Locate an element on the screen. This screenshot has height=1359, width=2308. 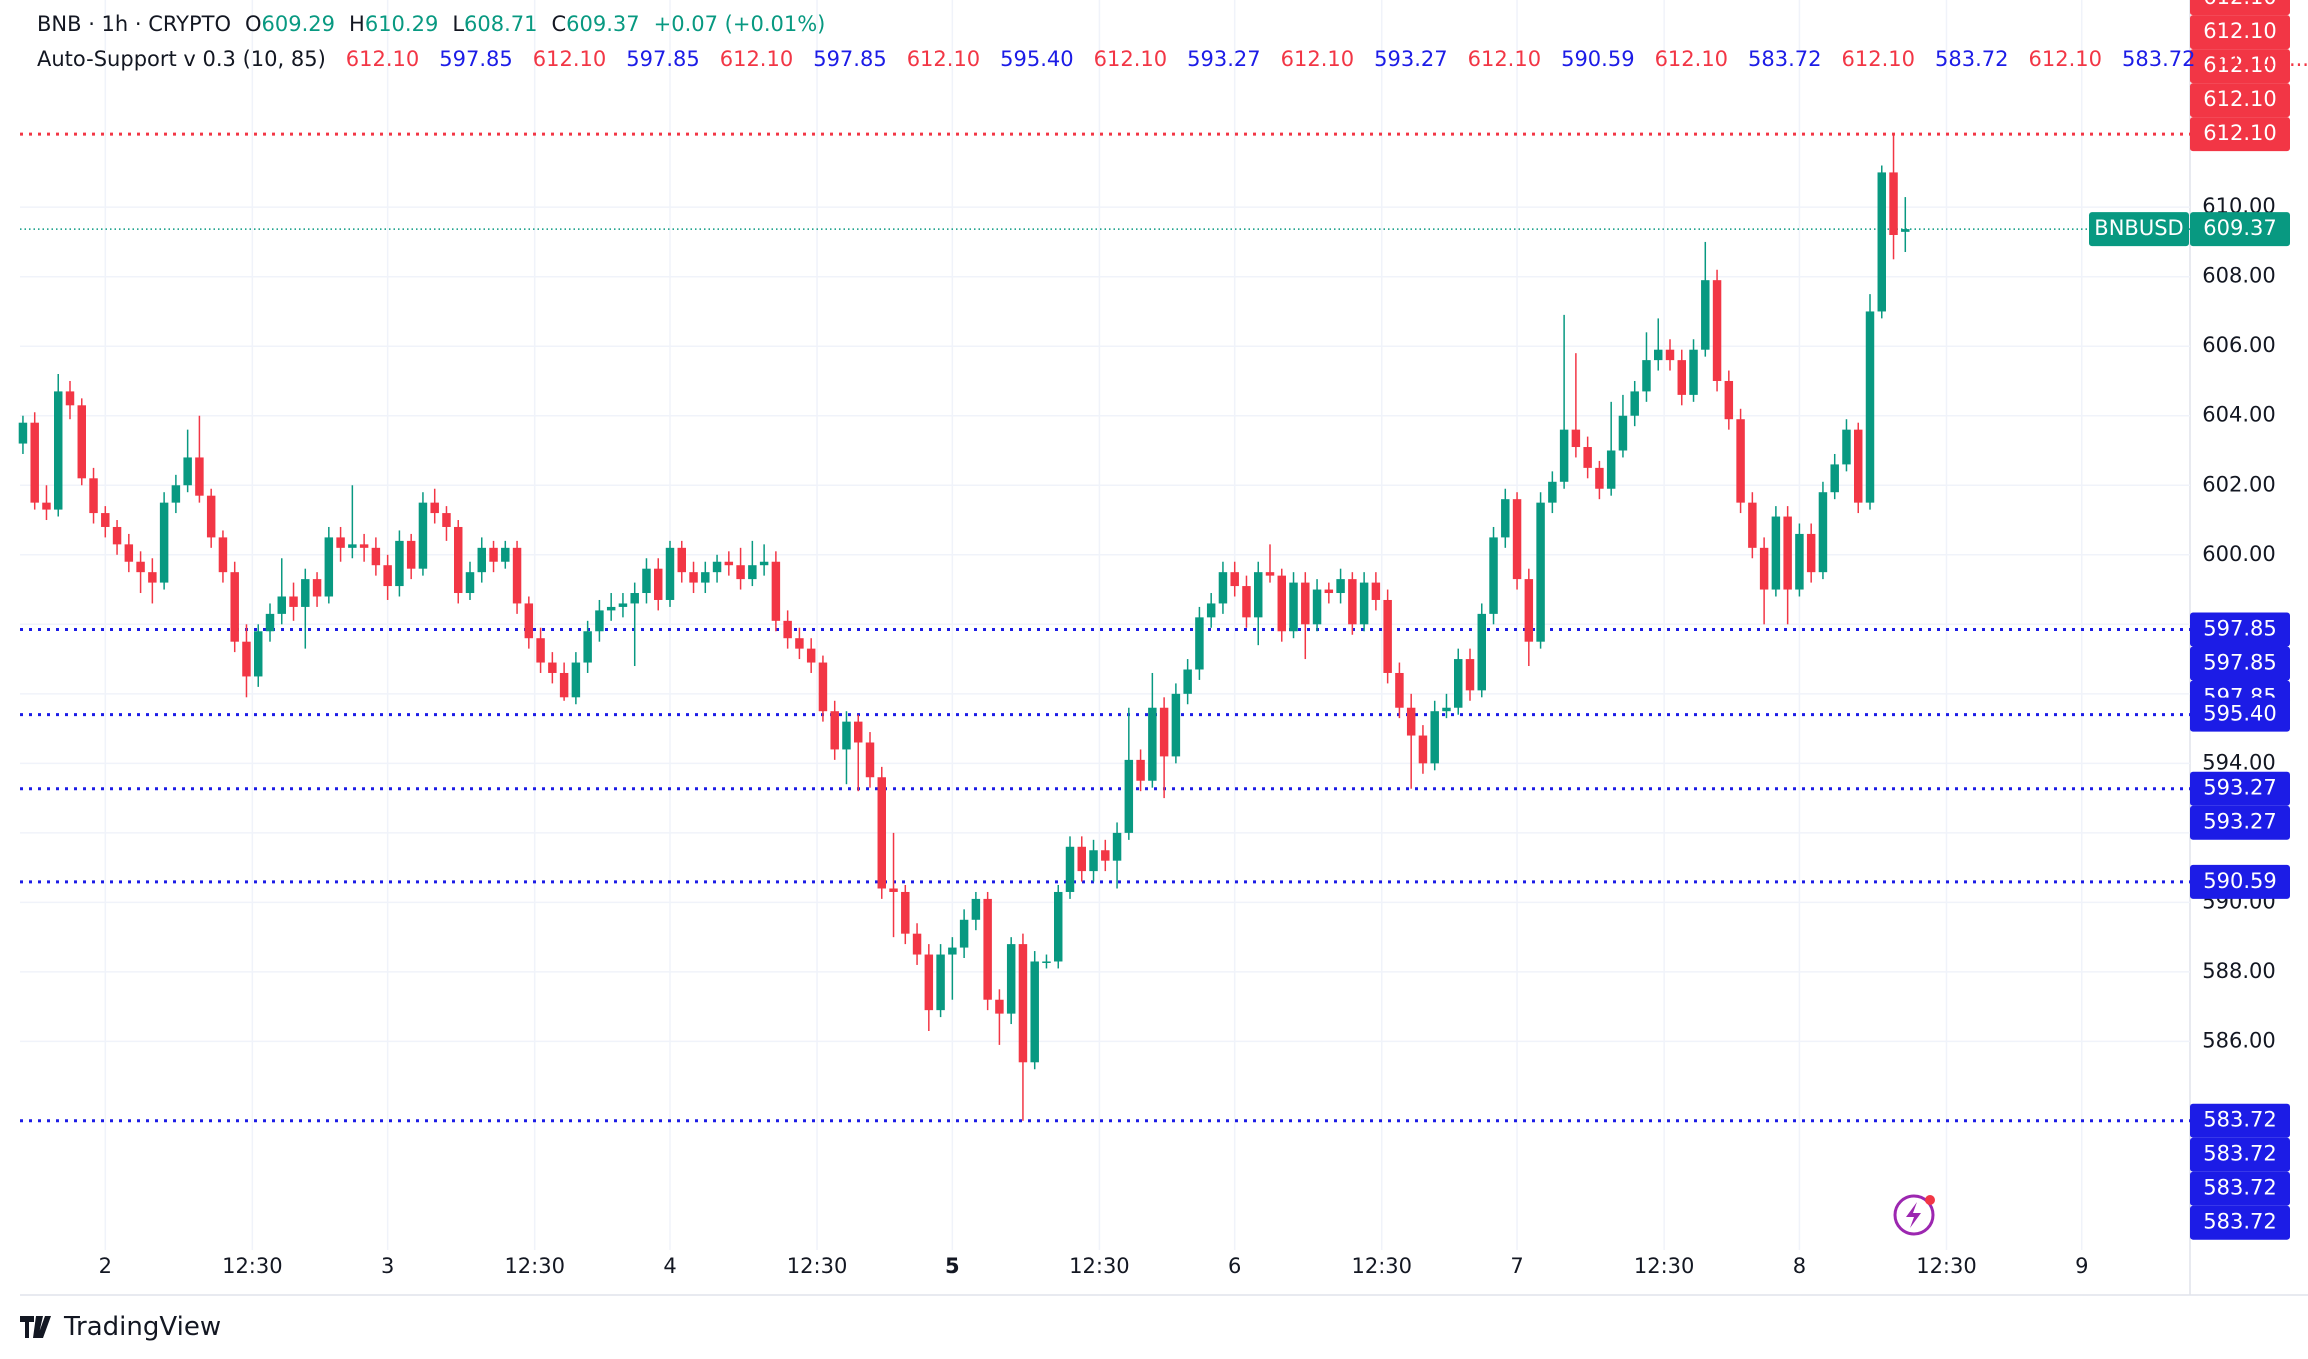
y-tick-label: 600.00 is located at coordinates (2238, 554).